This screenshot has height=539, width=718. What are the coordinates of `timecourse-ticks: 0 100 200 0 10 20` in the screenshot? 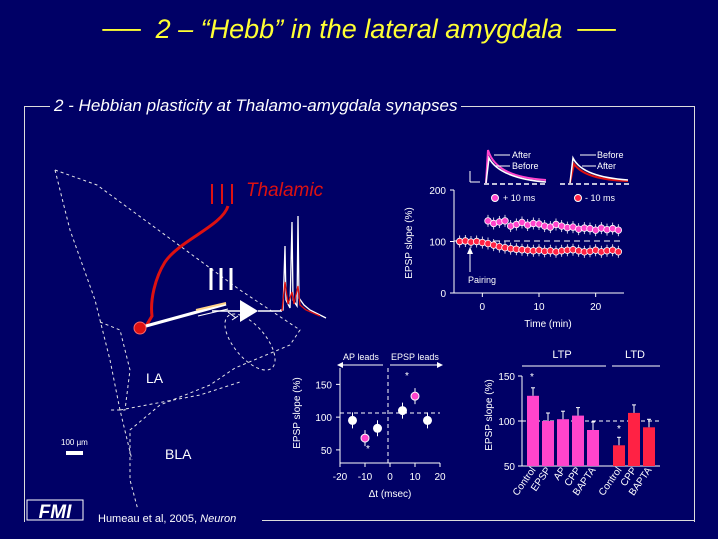 It's located at (515, 249).